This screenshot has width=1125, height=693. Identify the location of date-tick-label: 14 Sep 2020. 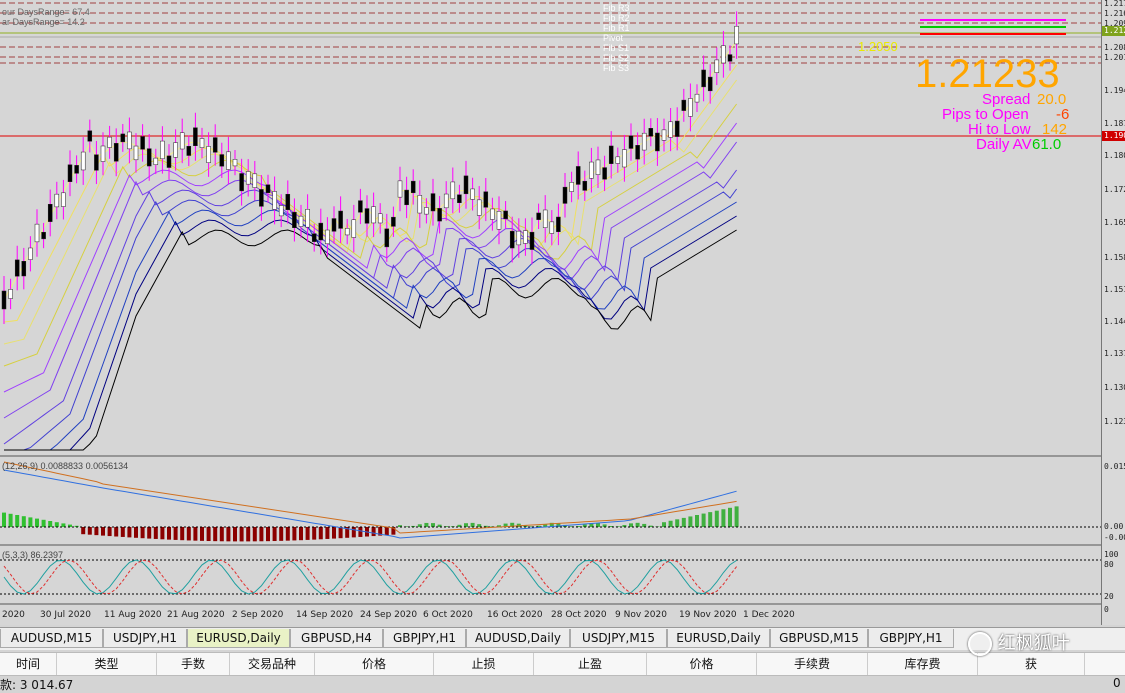
(324, 615).